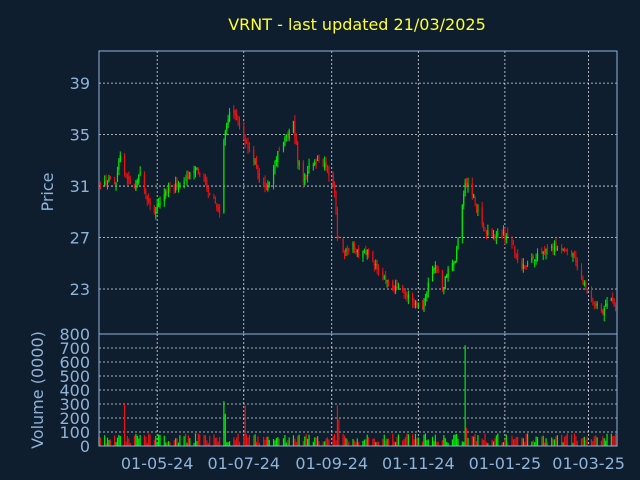 Image resolution: width=640 pixels, height=480 pixels. What do you see at coordinates (37, 390) in the screenshot?
I see `volume-axis-label: Volume (0000)` at bounding box center [37, 390].